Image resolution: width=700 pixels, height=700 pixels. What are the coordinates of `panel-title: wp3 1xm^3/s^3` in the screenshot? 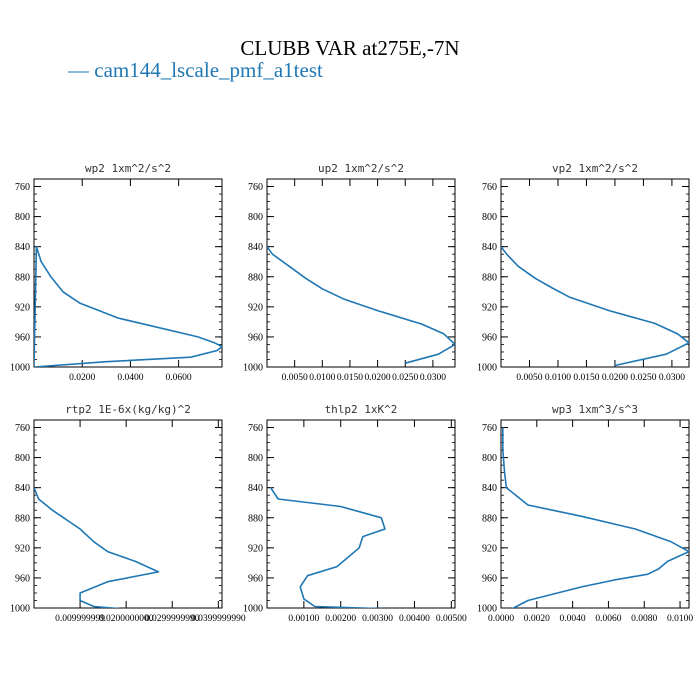 It's located at (595, 409).